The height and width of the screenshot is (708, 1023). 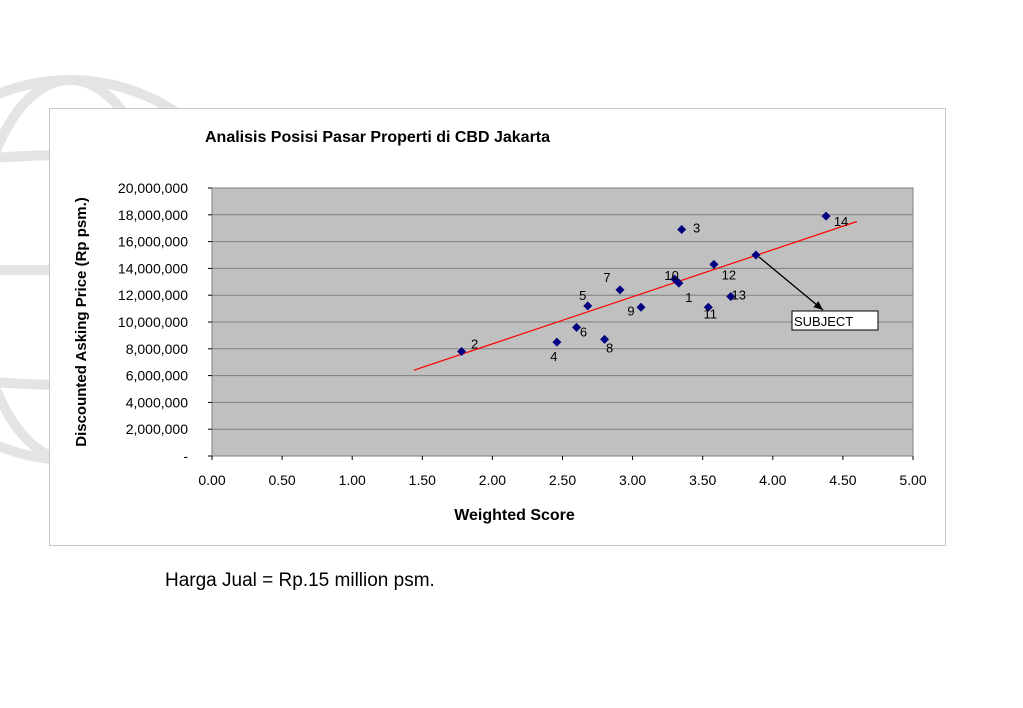 What do you see at coordinates (153, 215) in the screenshot?
I see `y-tick-label: 18,000,000` at bounding box center [153, 215].